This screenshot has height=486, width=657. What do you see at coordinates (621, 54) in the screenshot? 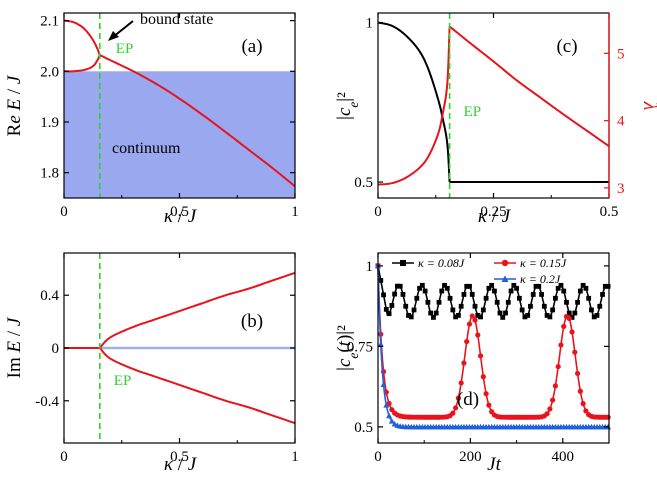
I see `y-right-tick-label-c: 5` at bounding box center [621, 54].